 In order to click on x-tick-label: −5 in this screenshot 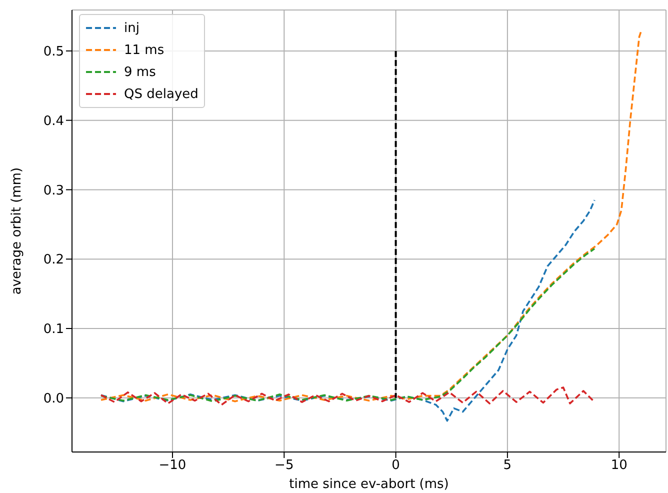, I will do `click(284, 466)`.